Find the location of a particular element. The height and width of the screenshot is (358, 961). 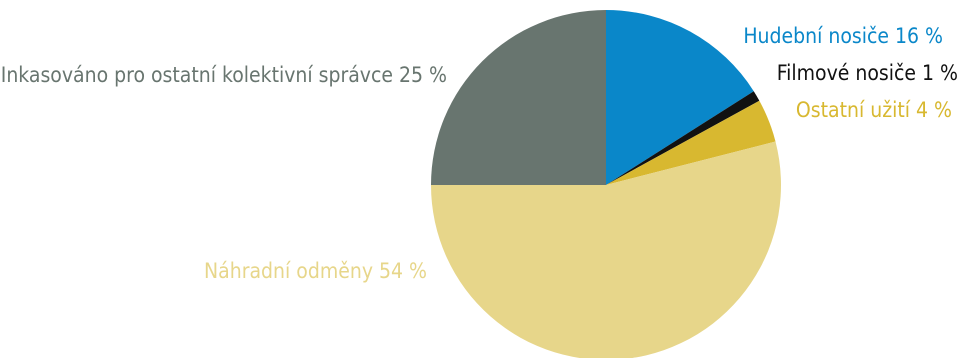

pie-slice-ostatni-uziti is located at coordinates (691, 142).